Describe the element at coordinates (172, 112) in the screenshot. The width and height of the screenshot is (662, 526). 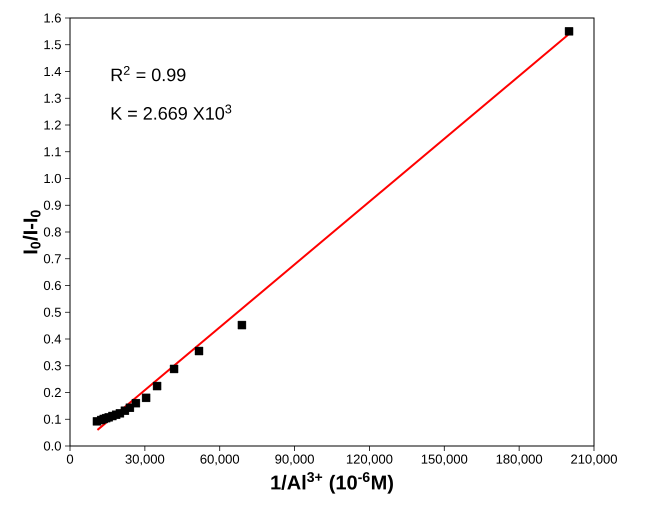
I see `annotation: K = 2.669 X10$^{3}$` at that location.